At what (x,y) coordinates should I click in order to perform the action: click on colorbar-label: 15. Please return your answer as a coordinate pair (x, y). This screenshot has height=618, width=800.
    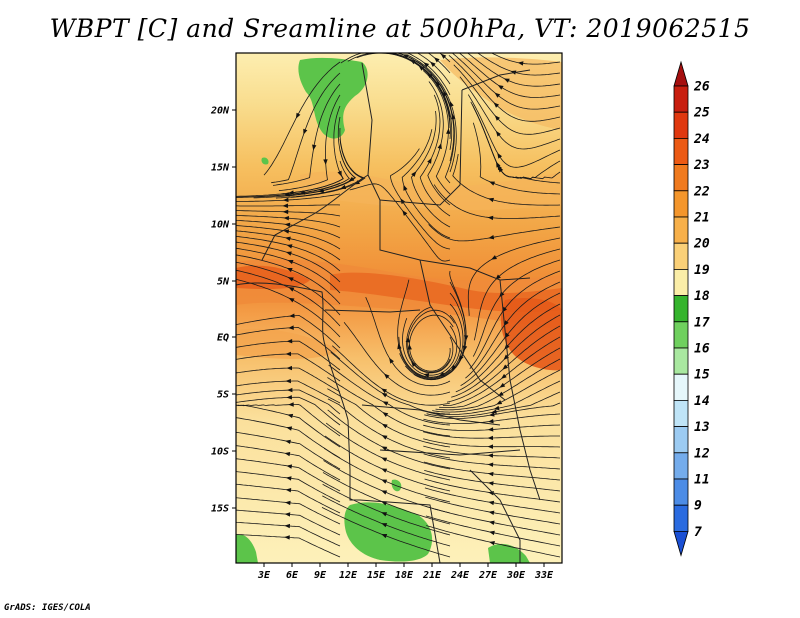
    Looking at the image, I should click on (702, 375).